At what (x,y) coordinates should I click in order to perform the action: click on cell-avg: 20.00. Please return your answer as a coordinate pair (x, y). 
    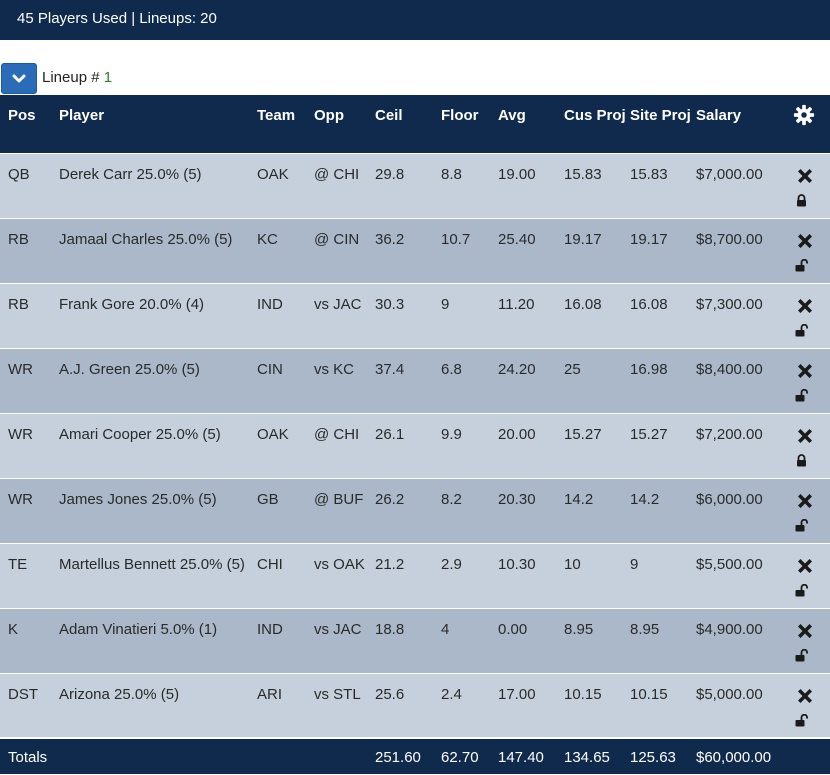
    Looking at the image, I should click on (531, 445).